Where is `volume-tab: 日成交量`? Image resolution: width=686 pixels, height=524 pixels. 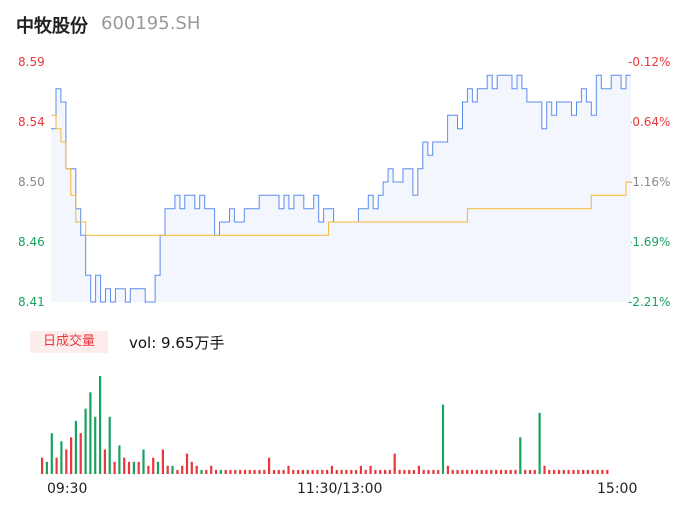 volume-tab: 日成交量 is located at coordinates (69, 342).